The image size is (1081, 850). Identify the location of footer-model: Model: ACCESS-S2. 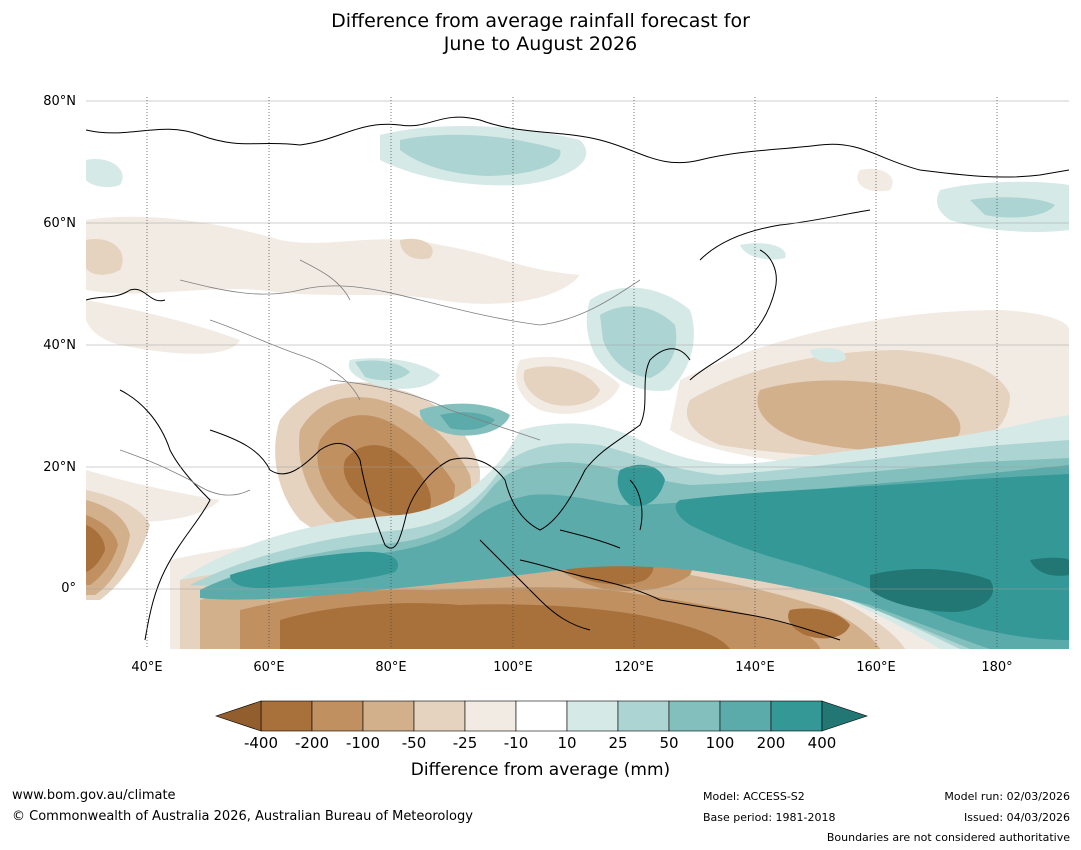
(754, 796).